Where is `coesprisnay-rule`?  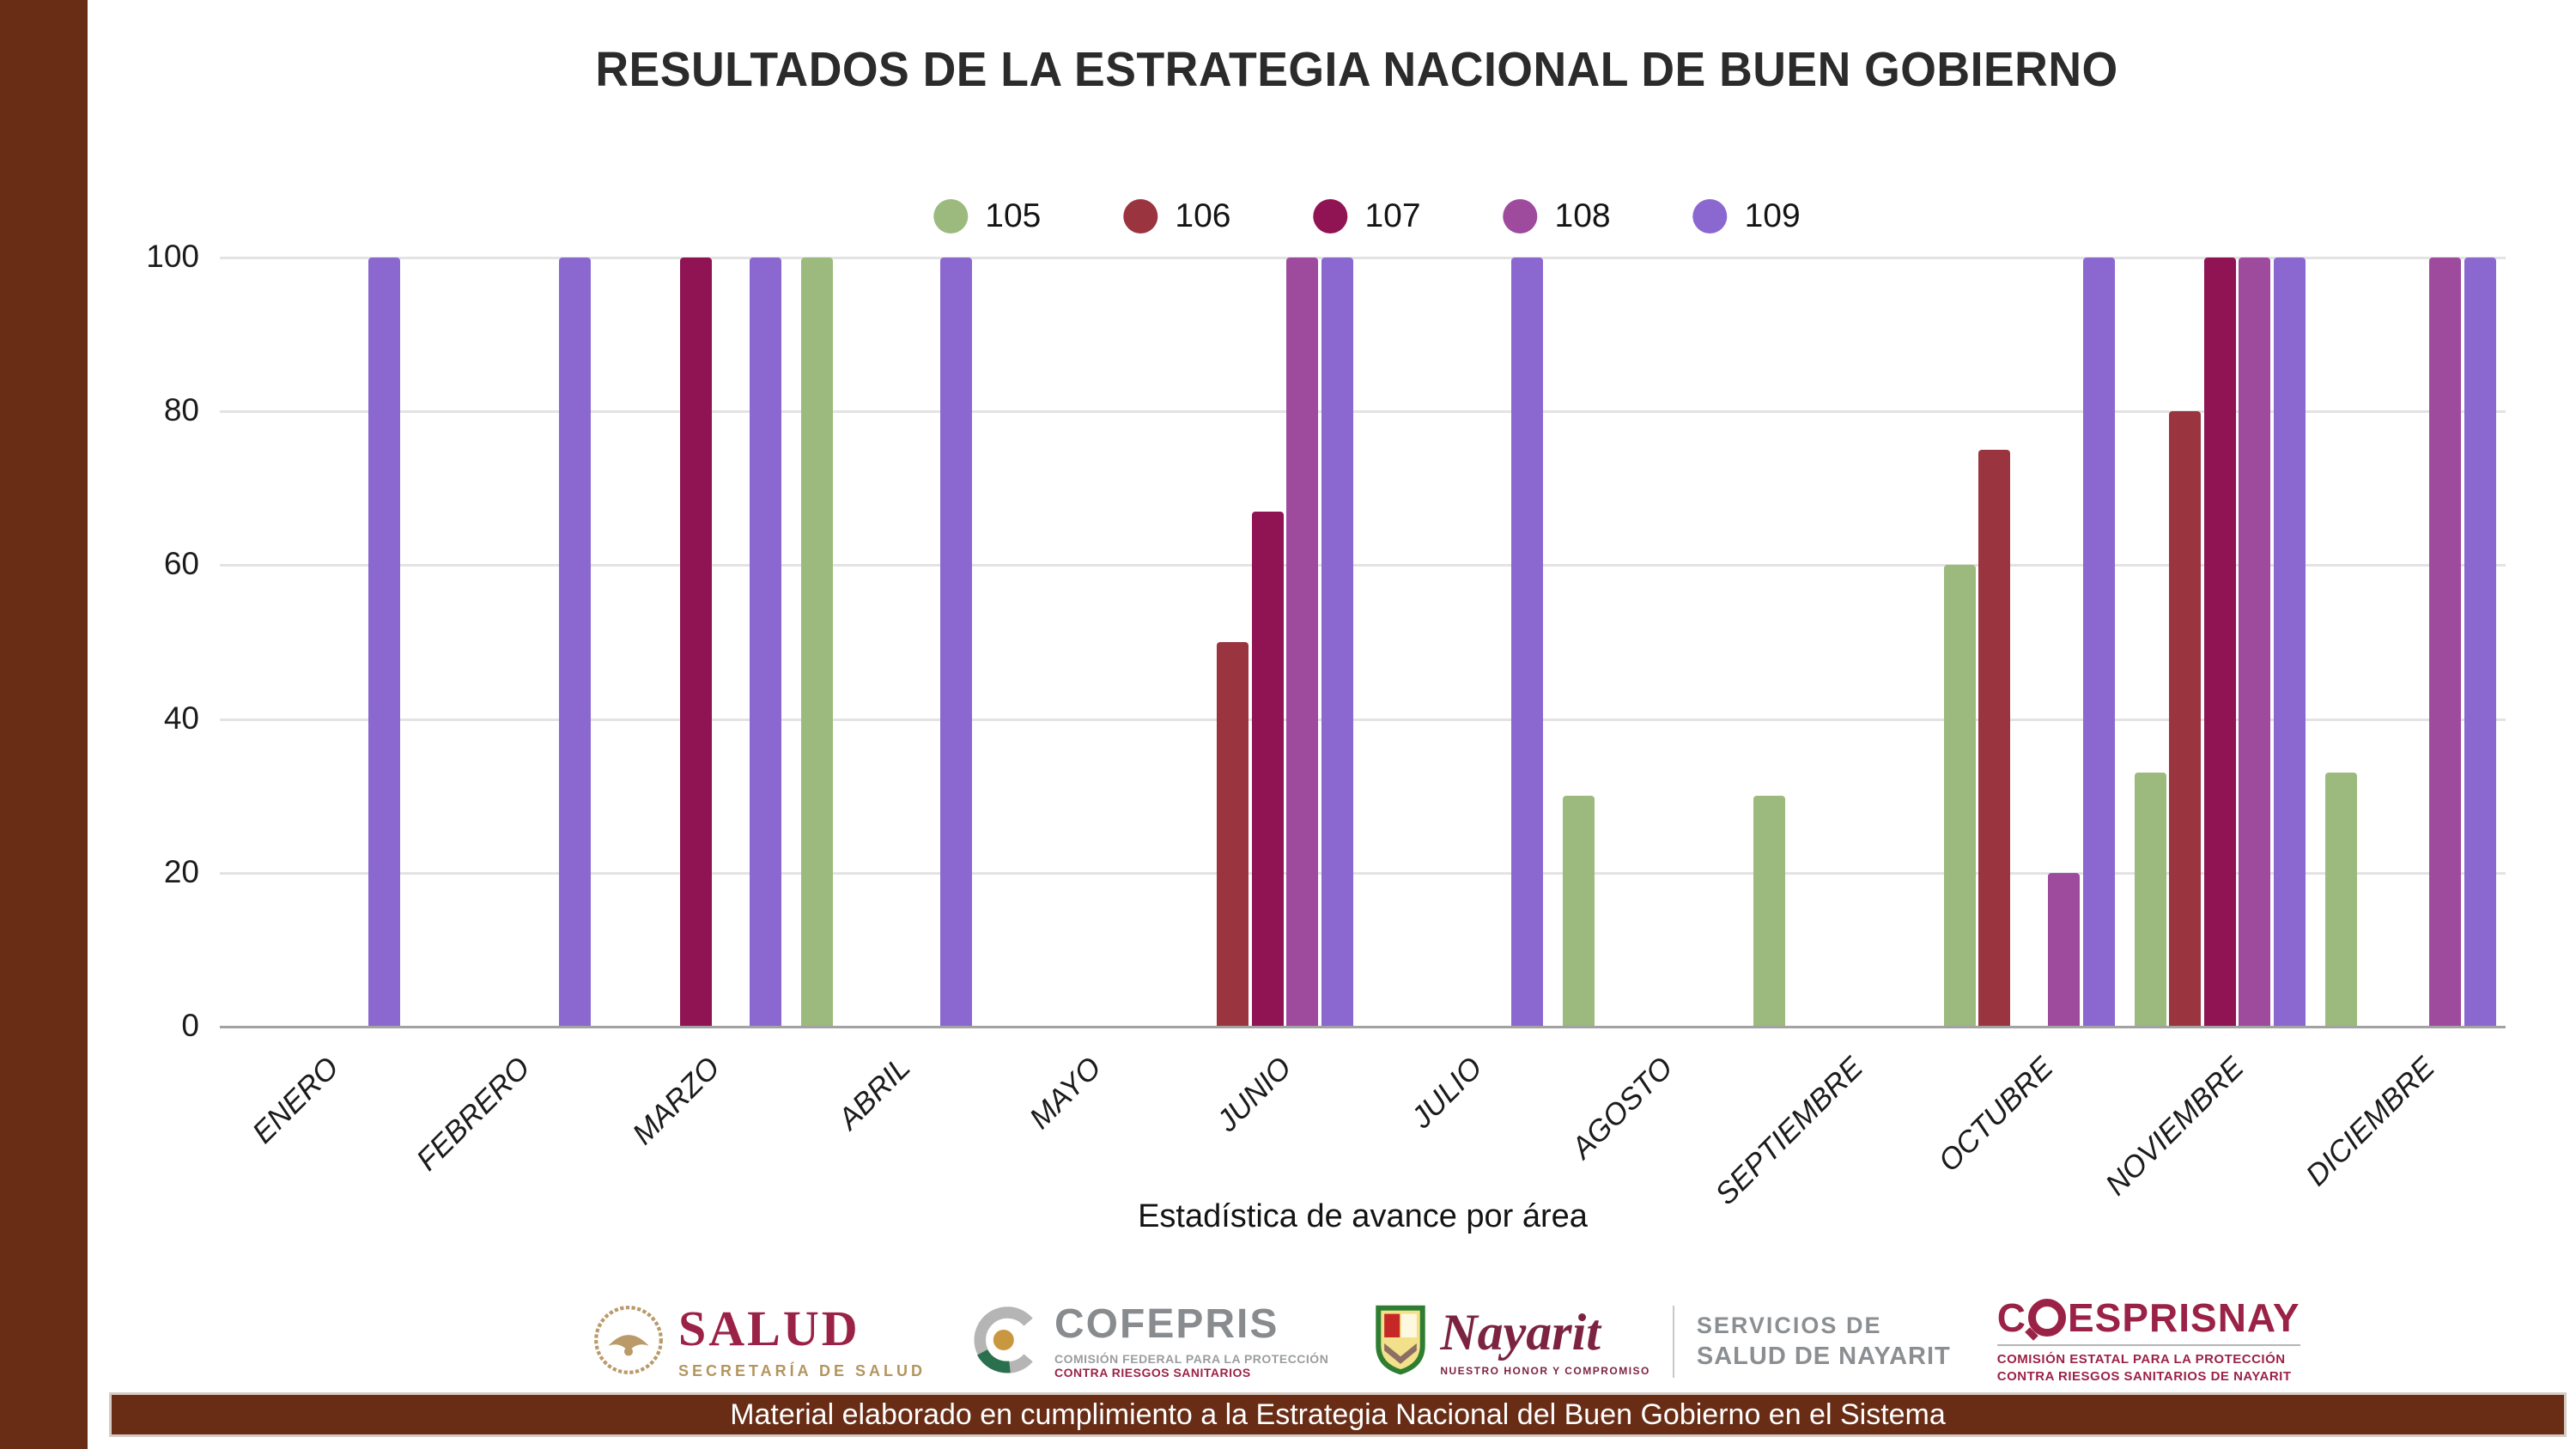 coesprisnay-rule is located at coordinates (2148, 1344).